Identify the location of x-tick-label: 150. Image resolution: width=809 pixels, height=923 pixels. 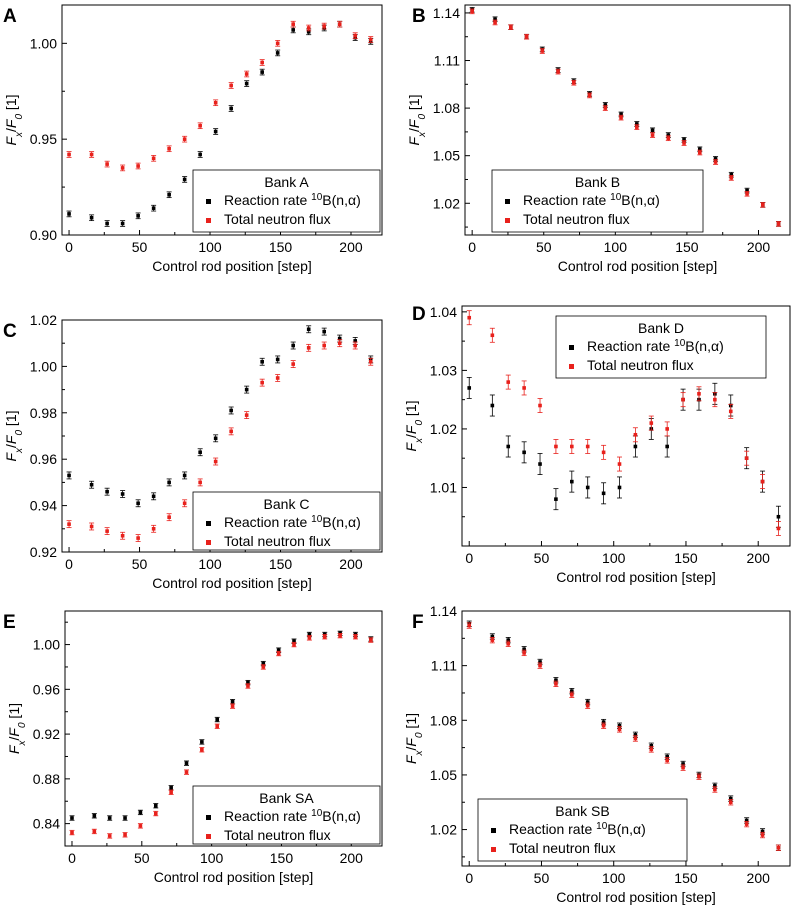
(281, 564).